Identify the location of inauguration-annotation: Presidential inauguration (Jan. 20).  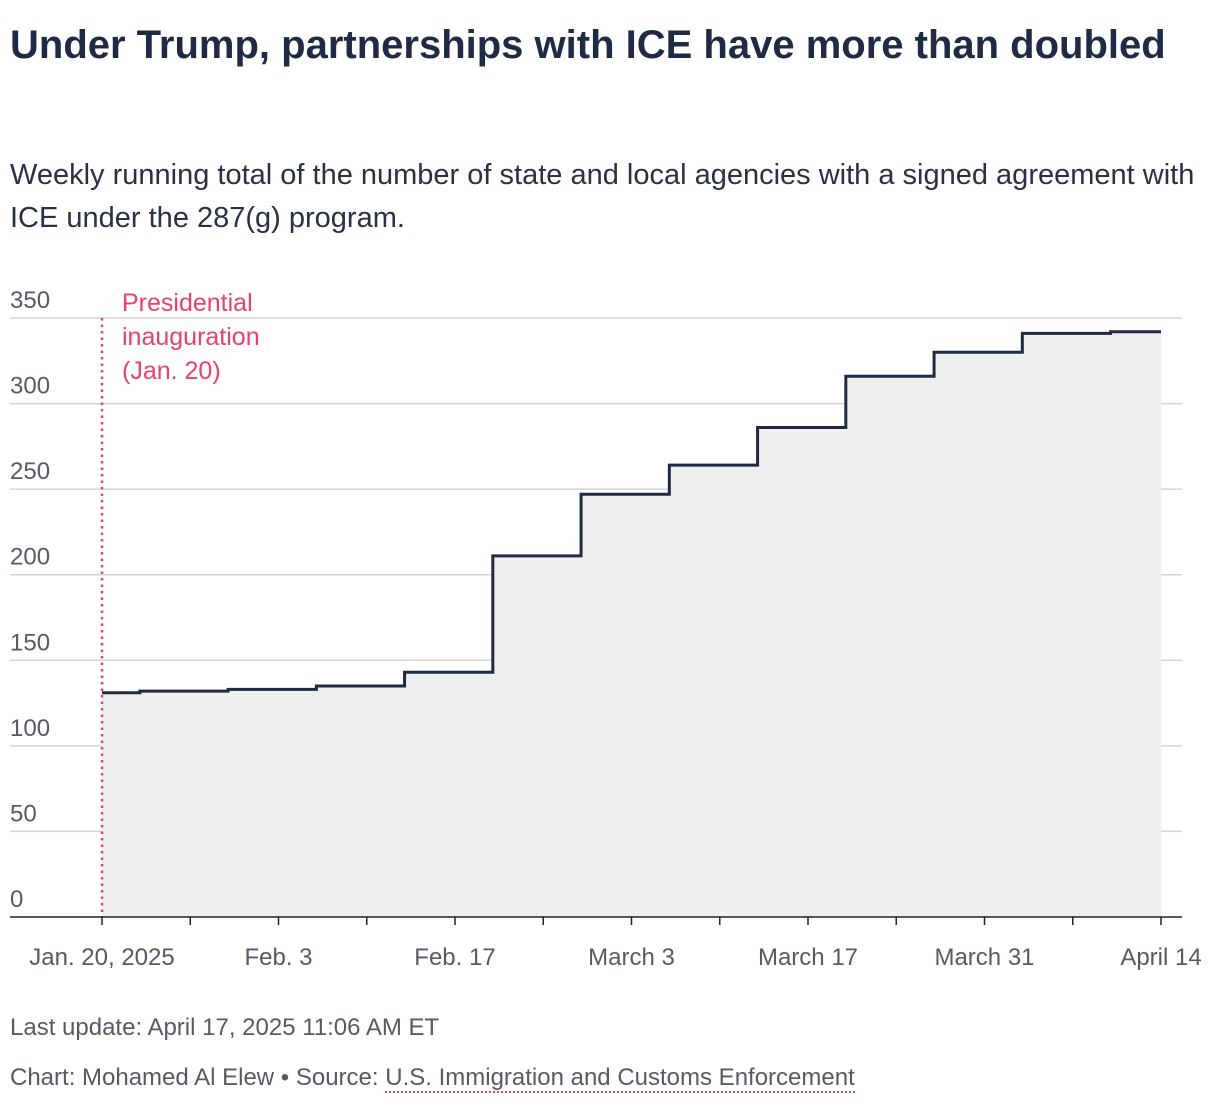
(191, 337).